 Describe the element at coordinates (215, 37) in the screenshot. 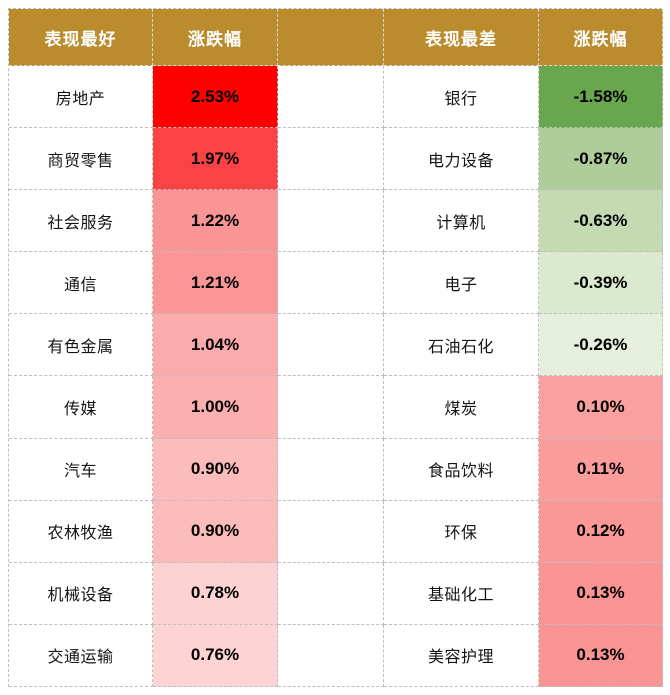

I see `best-change-header: 涨跌幅` at that location.